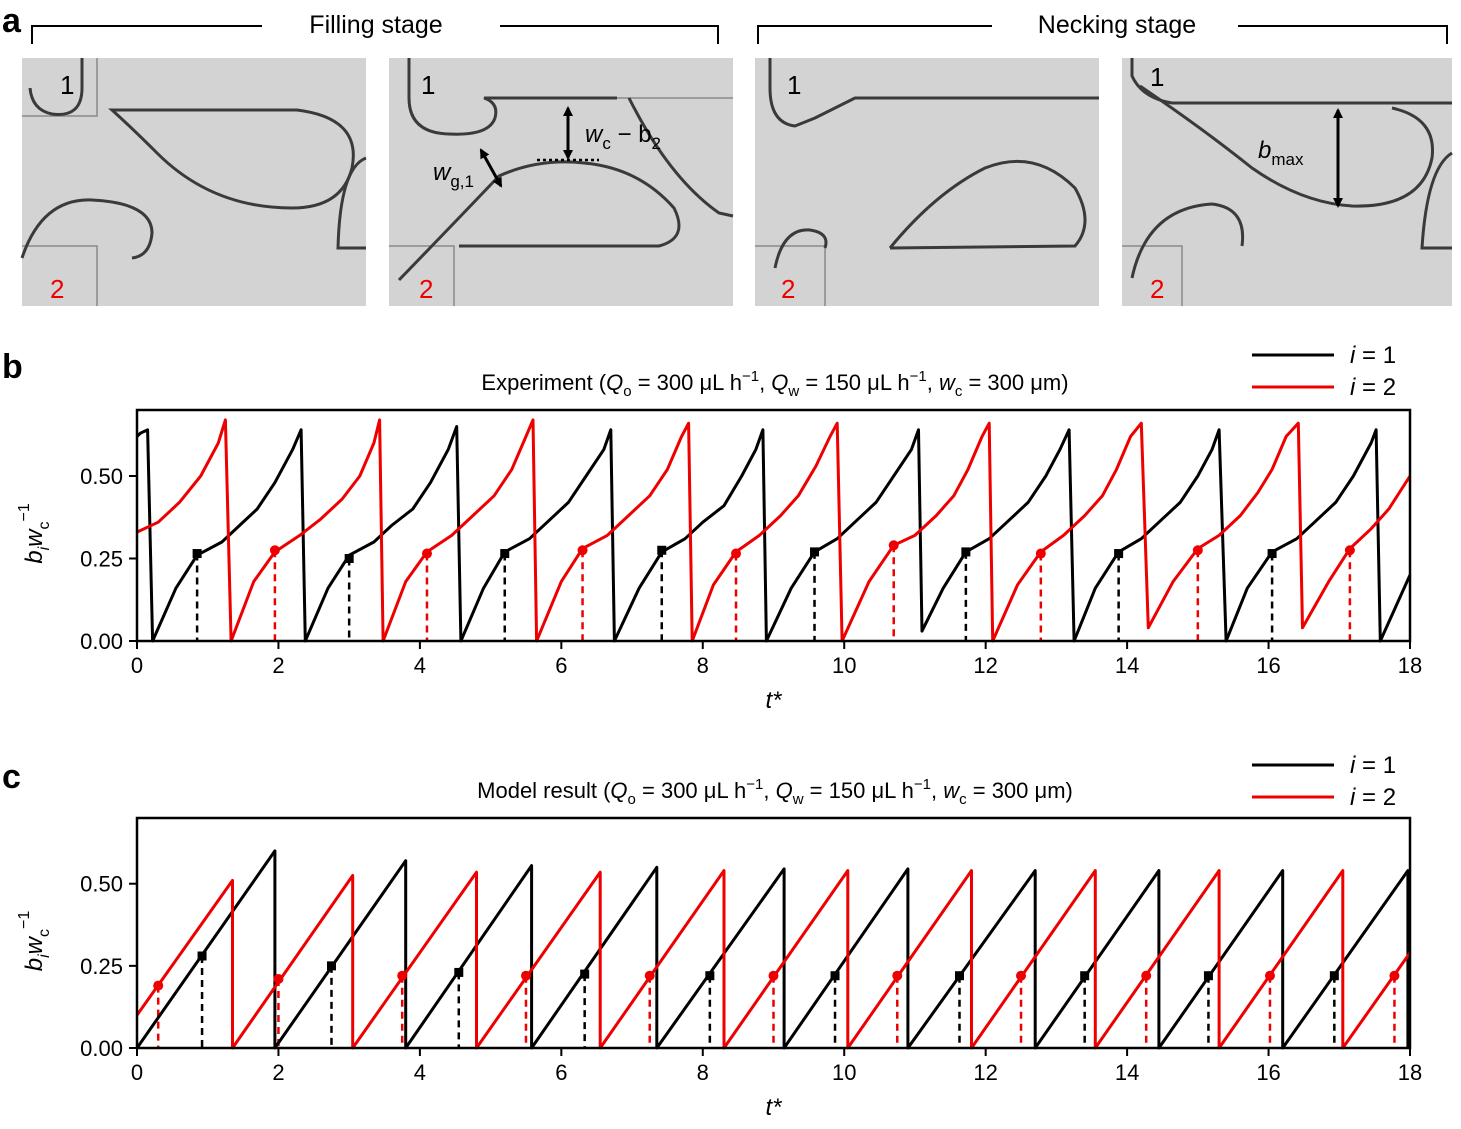  Describe the element at coordinates (561, 182) in the screenshot. I see `micrograph-2: 1 2 wg,1 wc − b2` at that location.